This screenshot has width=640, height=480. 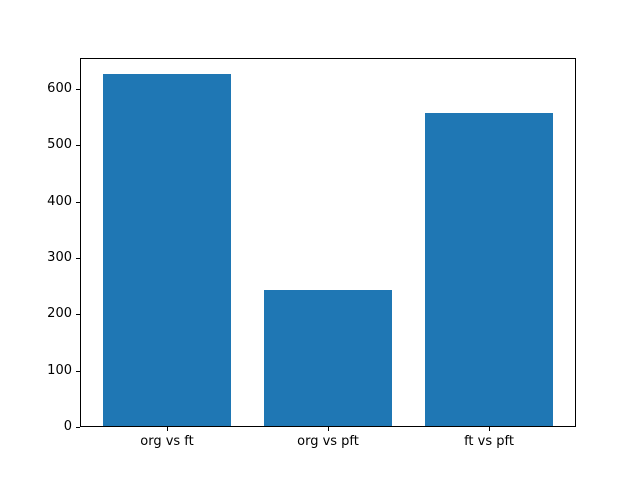 I want to click on x-tick-label: org vs ft, so click(x=167, y=441).